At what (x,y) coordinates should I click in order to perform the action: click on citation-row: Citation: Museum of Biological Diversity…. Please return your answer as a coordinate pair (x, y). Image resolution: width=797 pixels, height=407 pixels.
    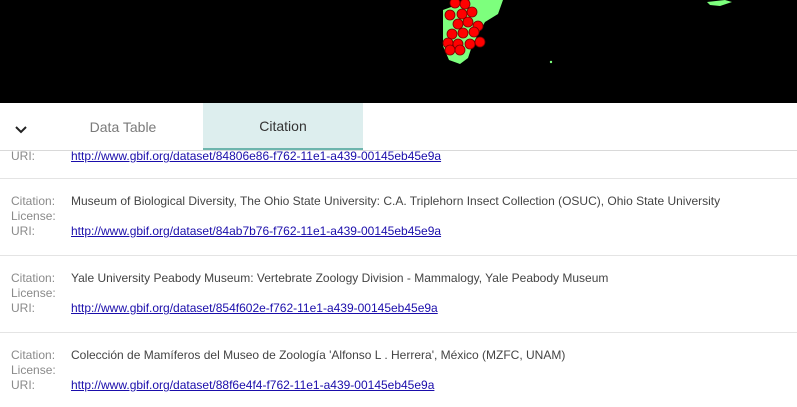
    Looking at the image, I should click on (398, 201).